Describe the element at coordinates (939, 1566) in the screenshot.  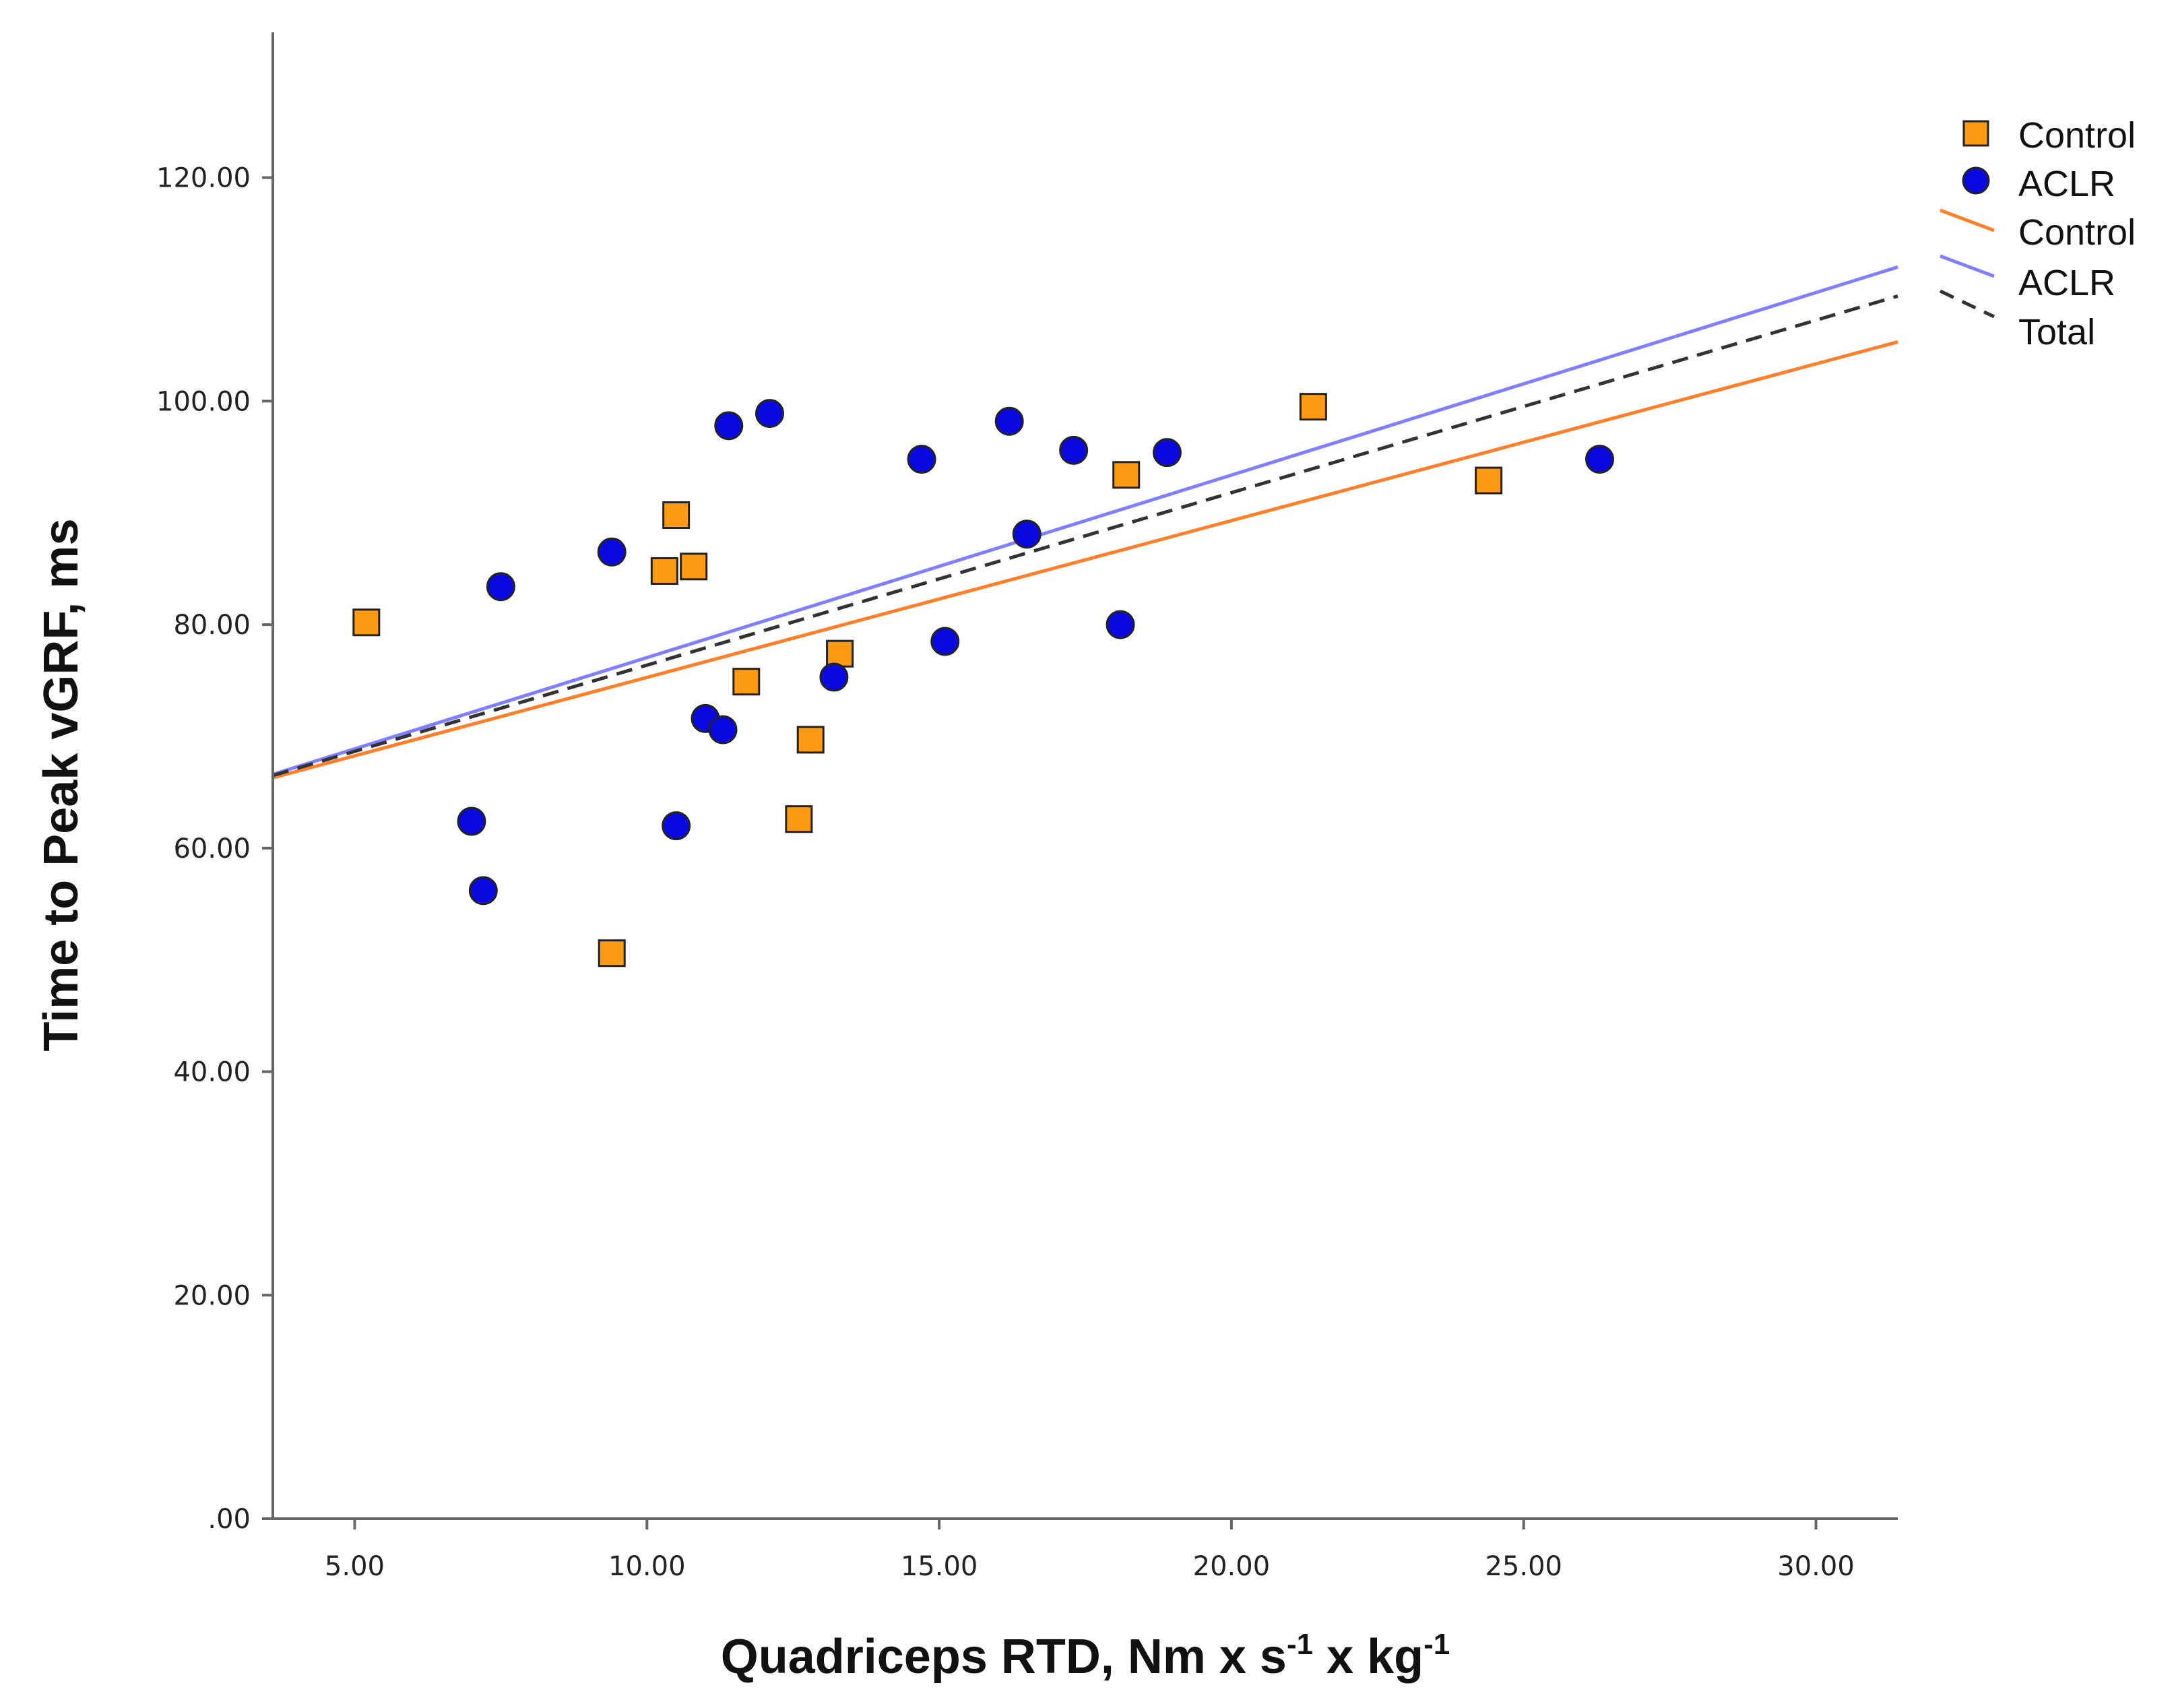
I see `x-tick-label-2: 15.00` at that location.